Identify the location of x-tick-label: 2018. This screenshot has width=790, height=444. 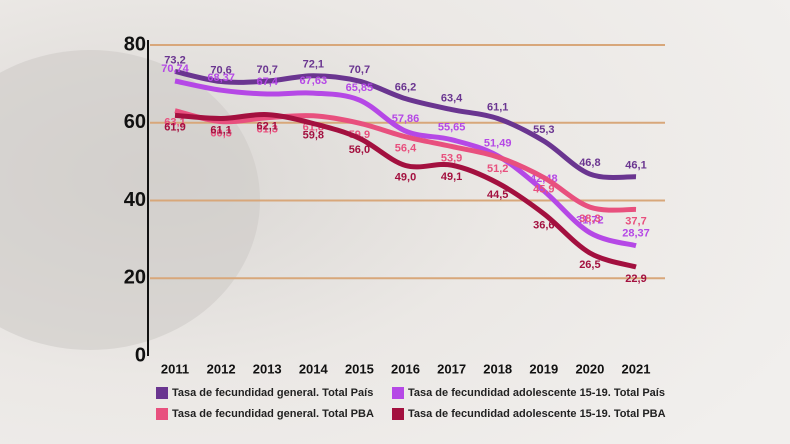
(497, 368).